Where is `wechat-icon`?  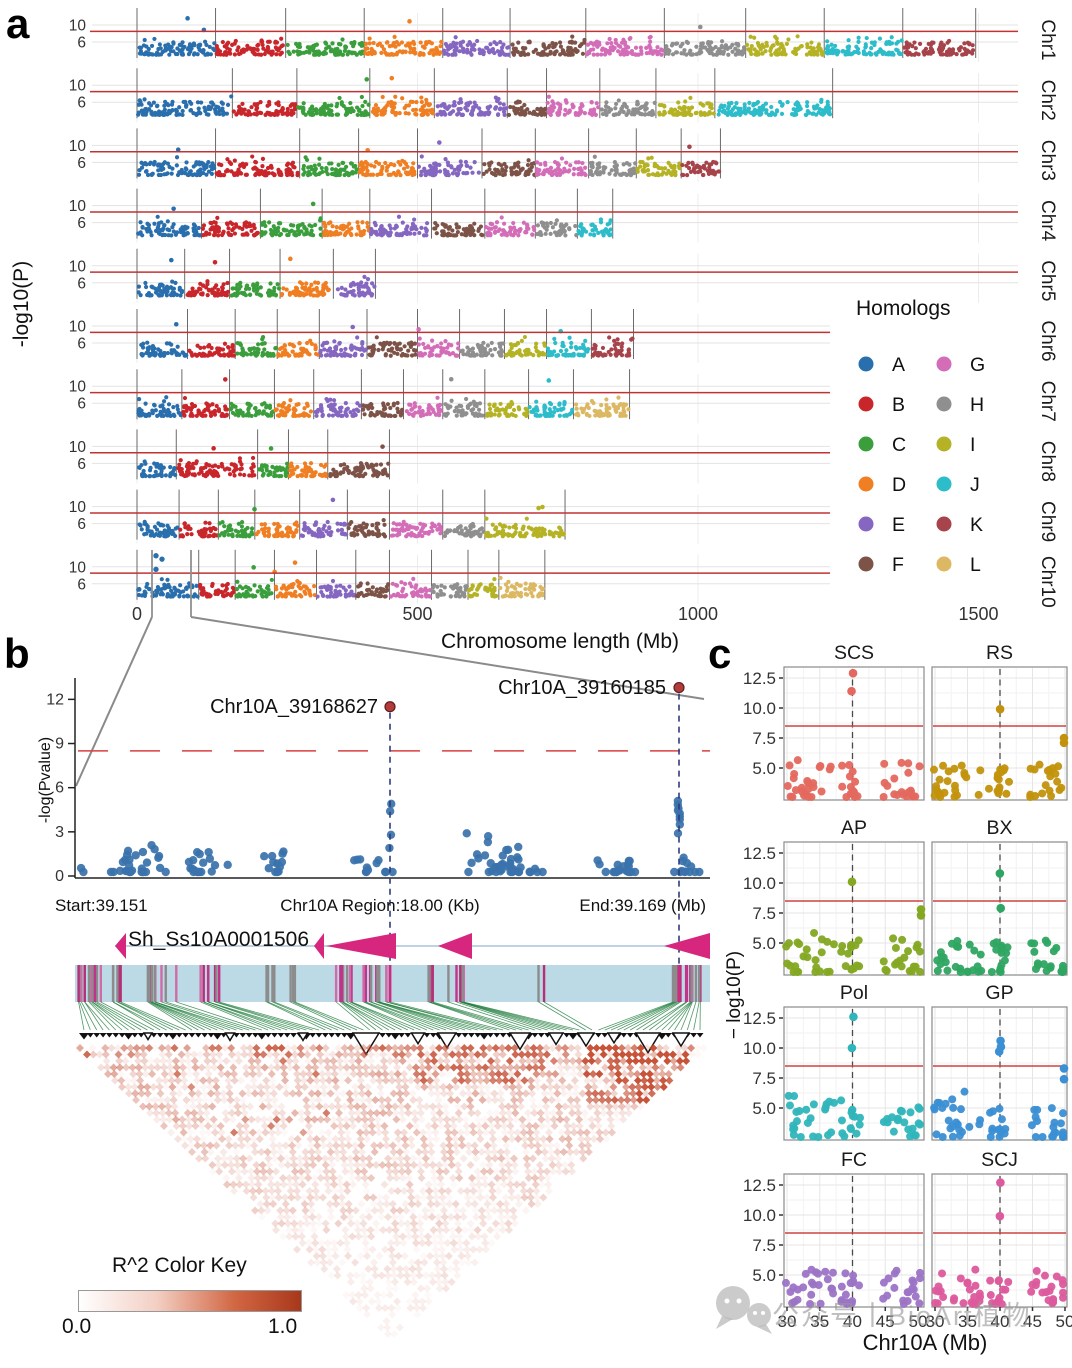
wechat-icon is located at coordinates (744, 1310).